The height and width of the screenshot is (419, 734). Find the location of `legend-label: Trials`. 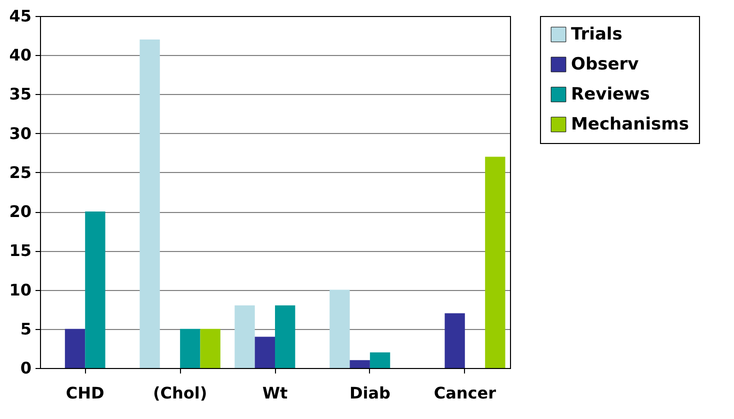

legend-label: Trials is located at coordinates (596, 34).